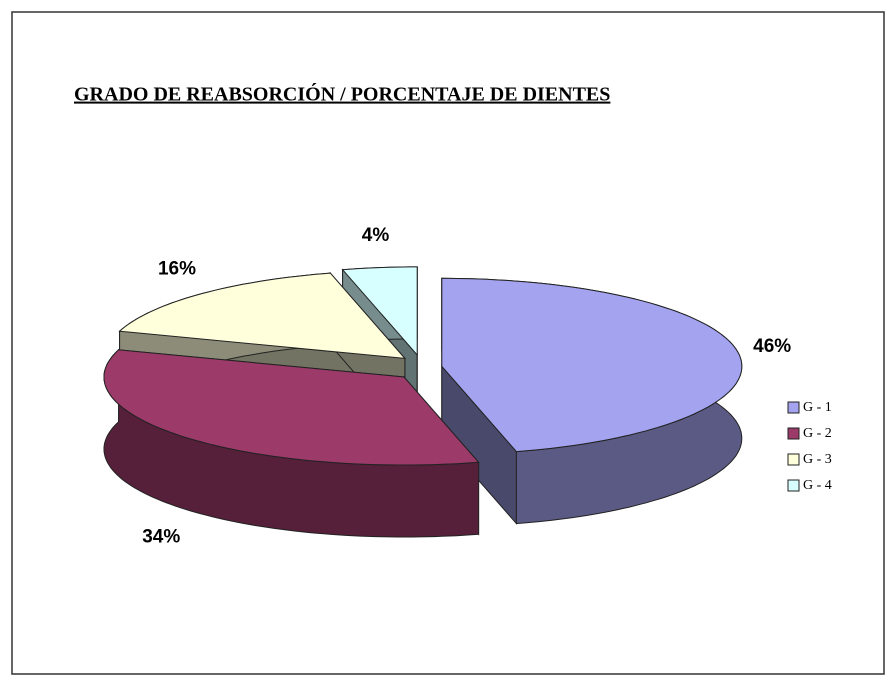  I want to click on legend-label: G - 1, so click(817, 407).